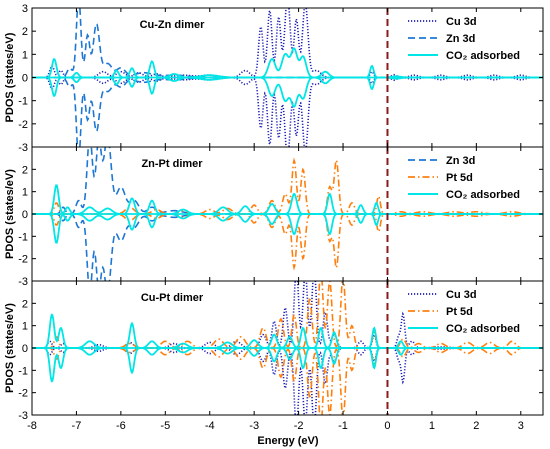 The width and height of the screenshot is (550, 449). I want to click on x-tick-label: -1, so click(343, 426).